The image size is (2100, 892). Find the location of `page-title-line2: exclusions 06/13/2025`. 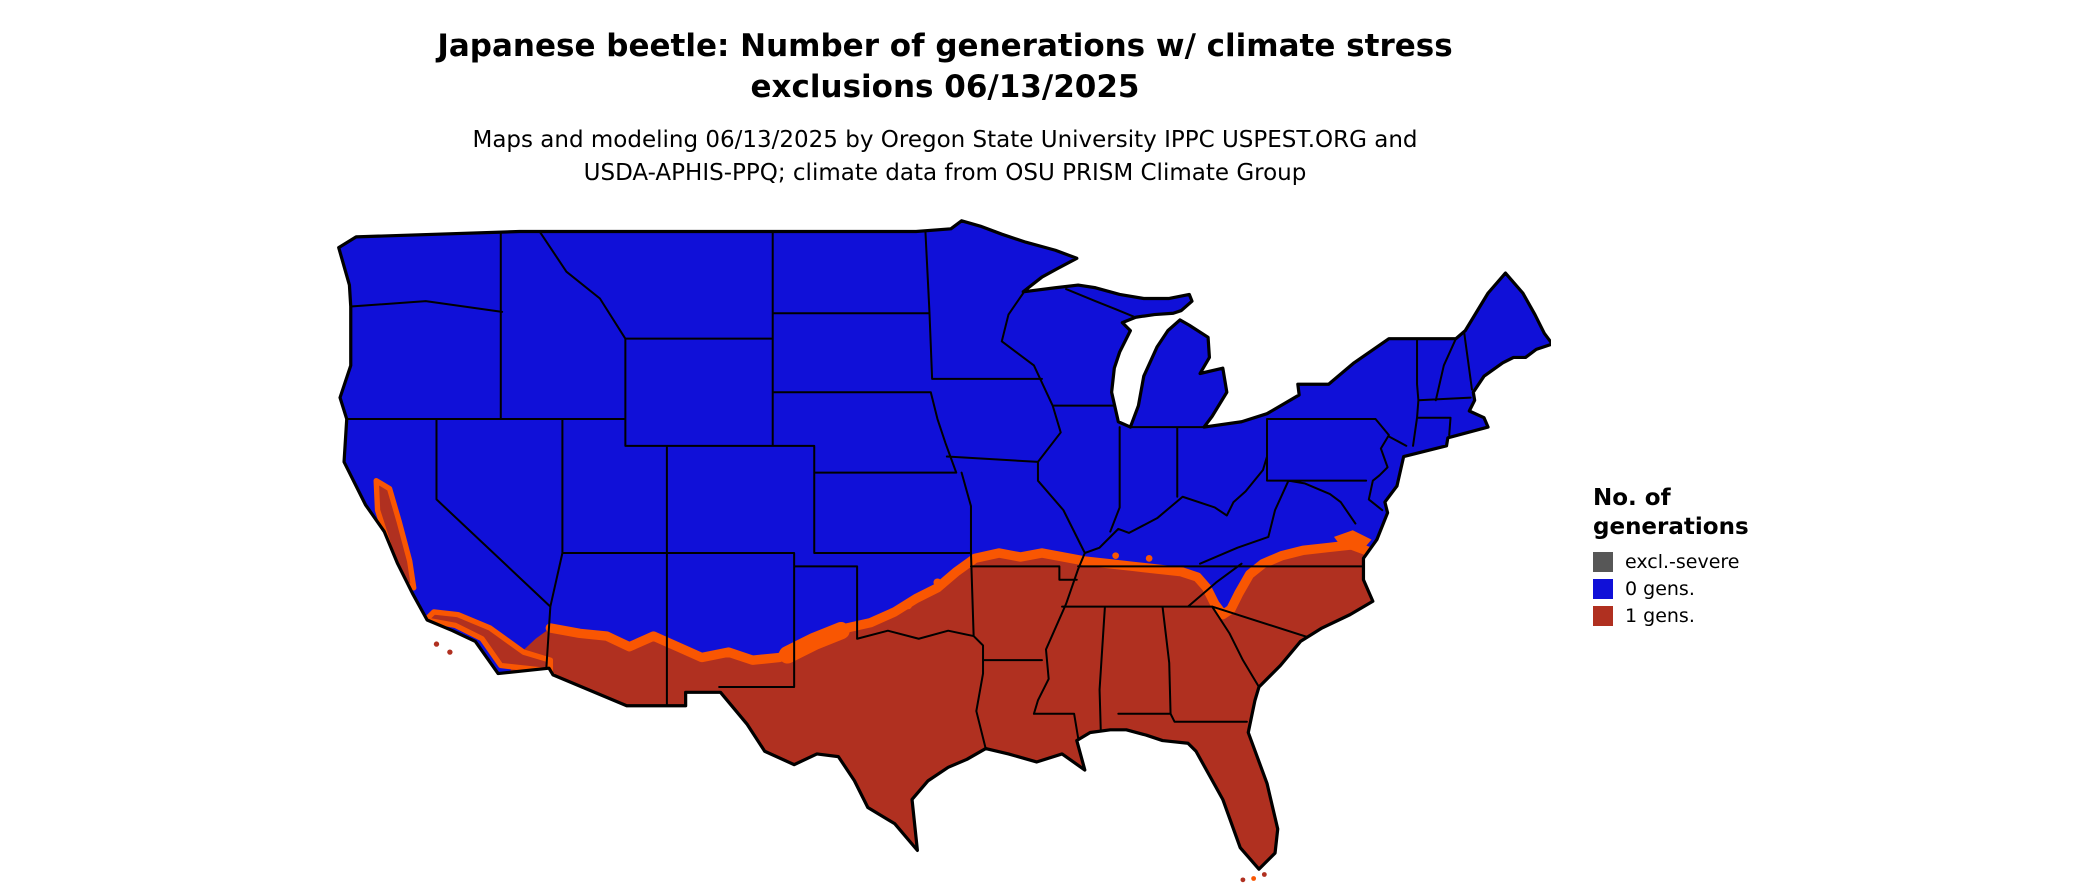

page-title-line2: exclusions 06/13/2025 is located at coordinates (945, 87).